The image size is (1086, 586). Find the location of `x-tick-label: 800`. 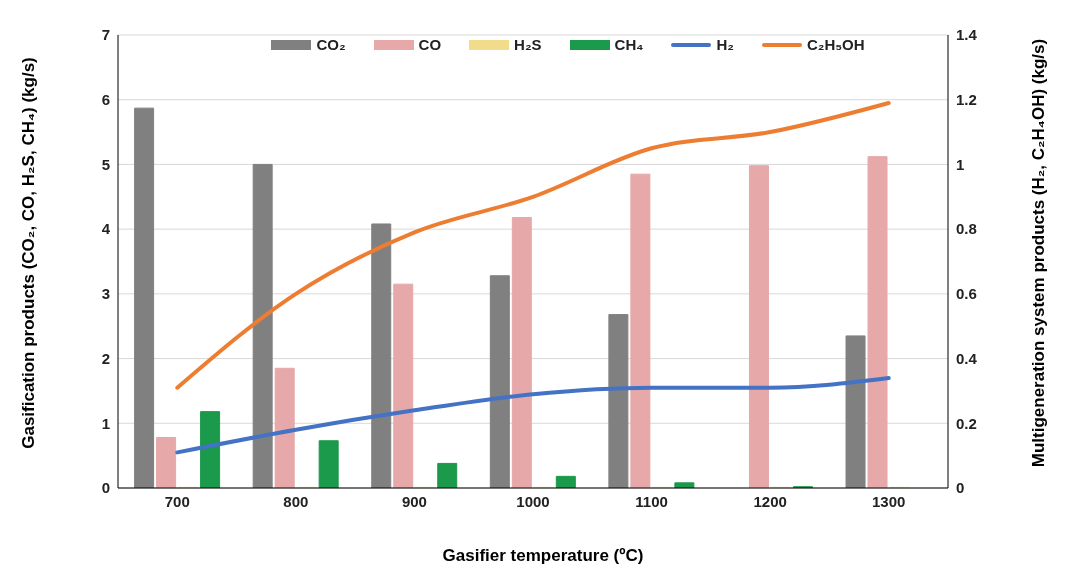

x-tick-label: 800 is located at coordinates (296, 501).